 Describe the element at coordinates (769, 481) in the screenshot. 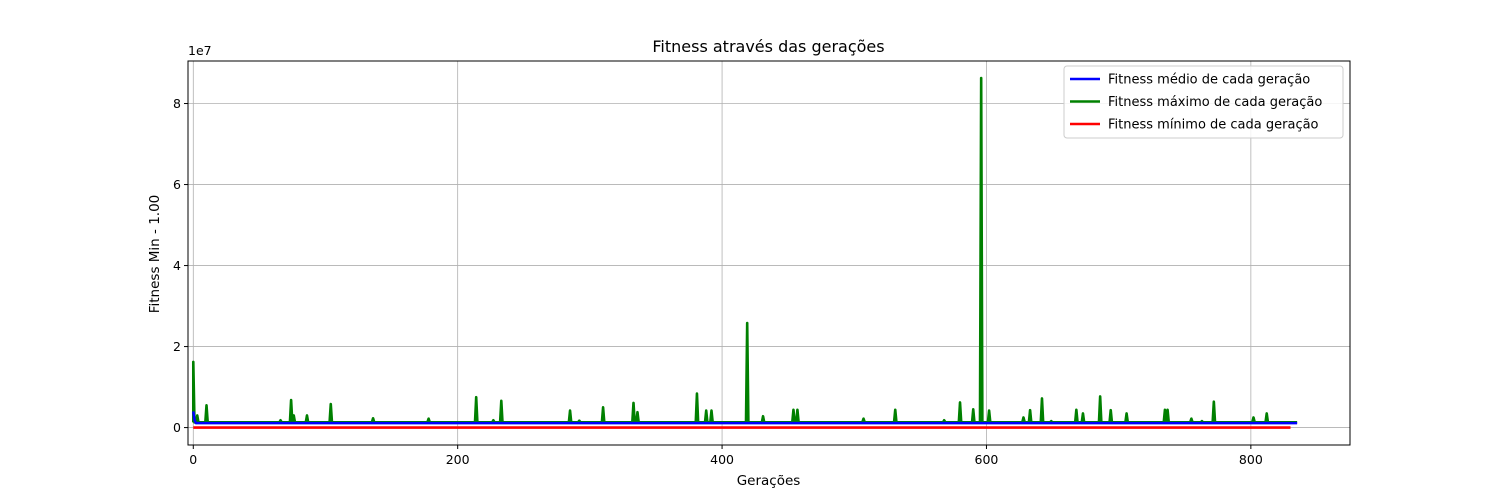

I see `x-axis-label: Gerações` at that location.